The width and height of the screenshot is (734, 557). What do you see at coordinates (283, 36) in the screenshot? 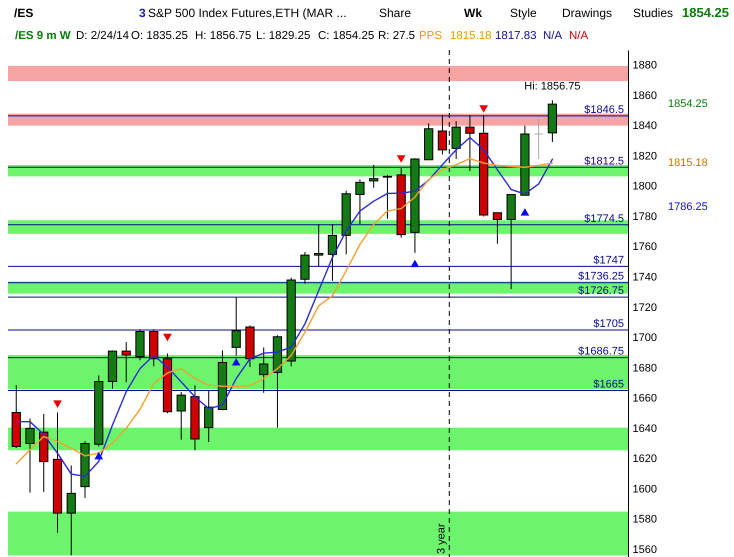
I see `text: L: 1829.25` at bounding box center [283, 36].